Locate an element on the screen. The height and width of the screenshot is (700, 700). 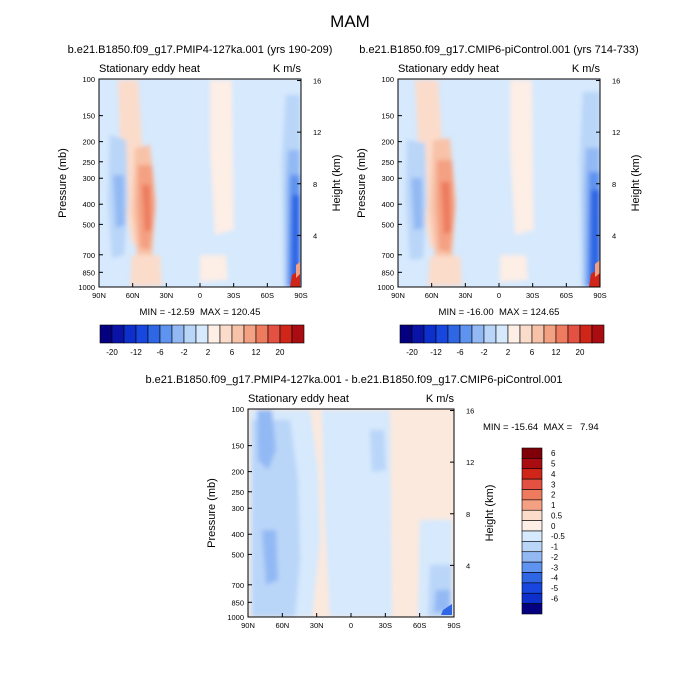
colorbar-label: 6 is located at coordinates (553, 453).